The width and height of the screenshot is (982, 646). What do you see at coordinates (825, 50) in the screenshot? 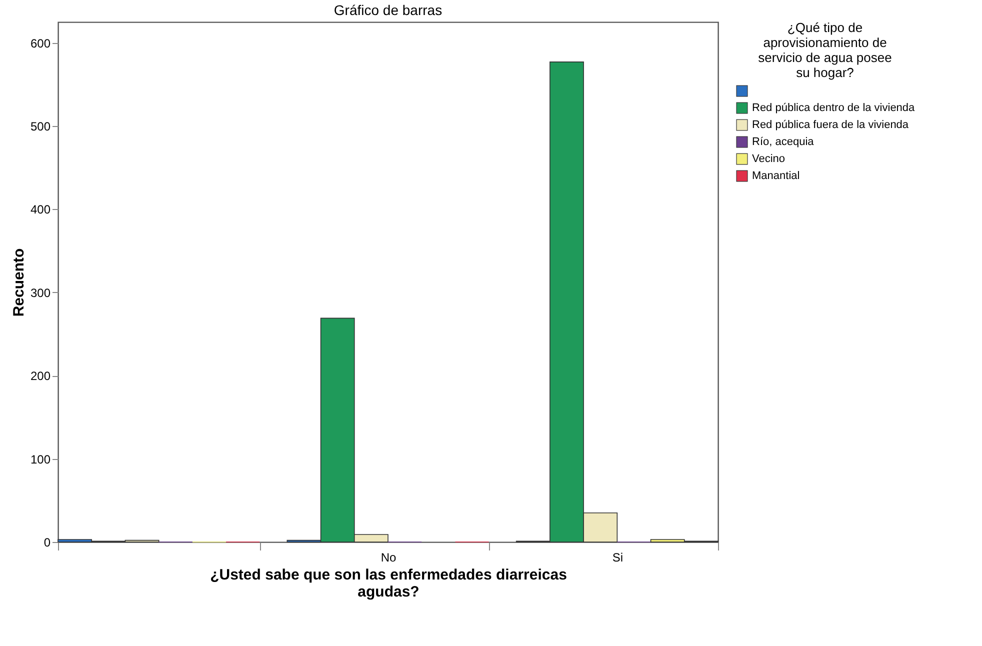
I see `legend-title: ¿Qué tipo de aprovisionamiento de servicio de agua posee su hogar?` at bounding box center [825, 50].